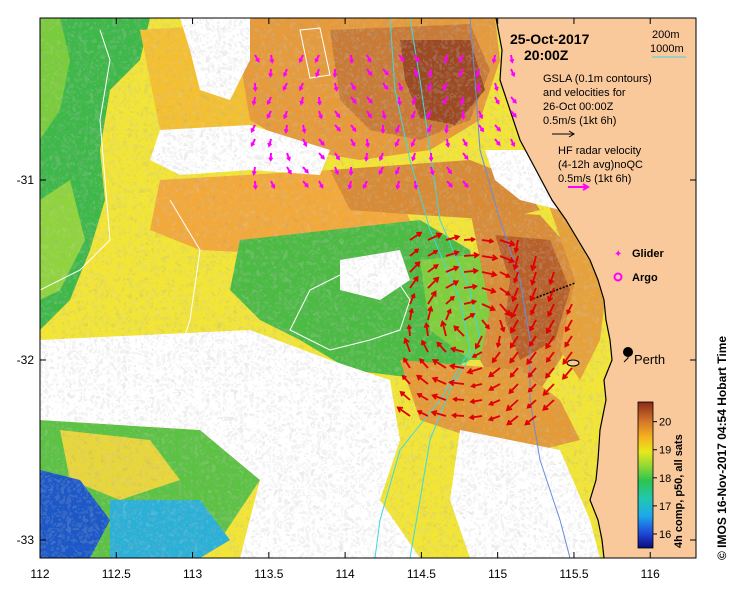 The width and height of the screenshot is (739, 592). I want to click on contour-1000m-label: 1000m, so click(667, 49).